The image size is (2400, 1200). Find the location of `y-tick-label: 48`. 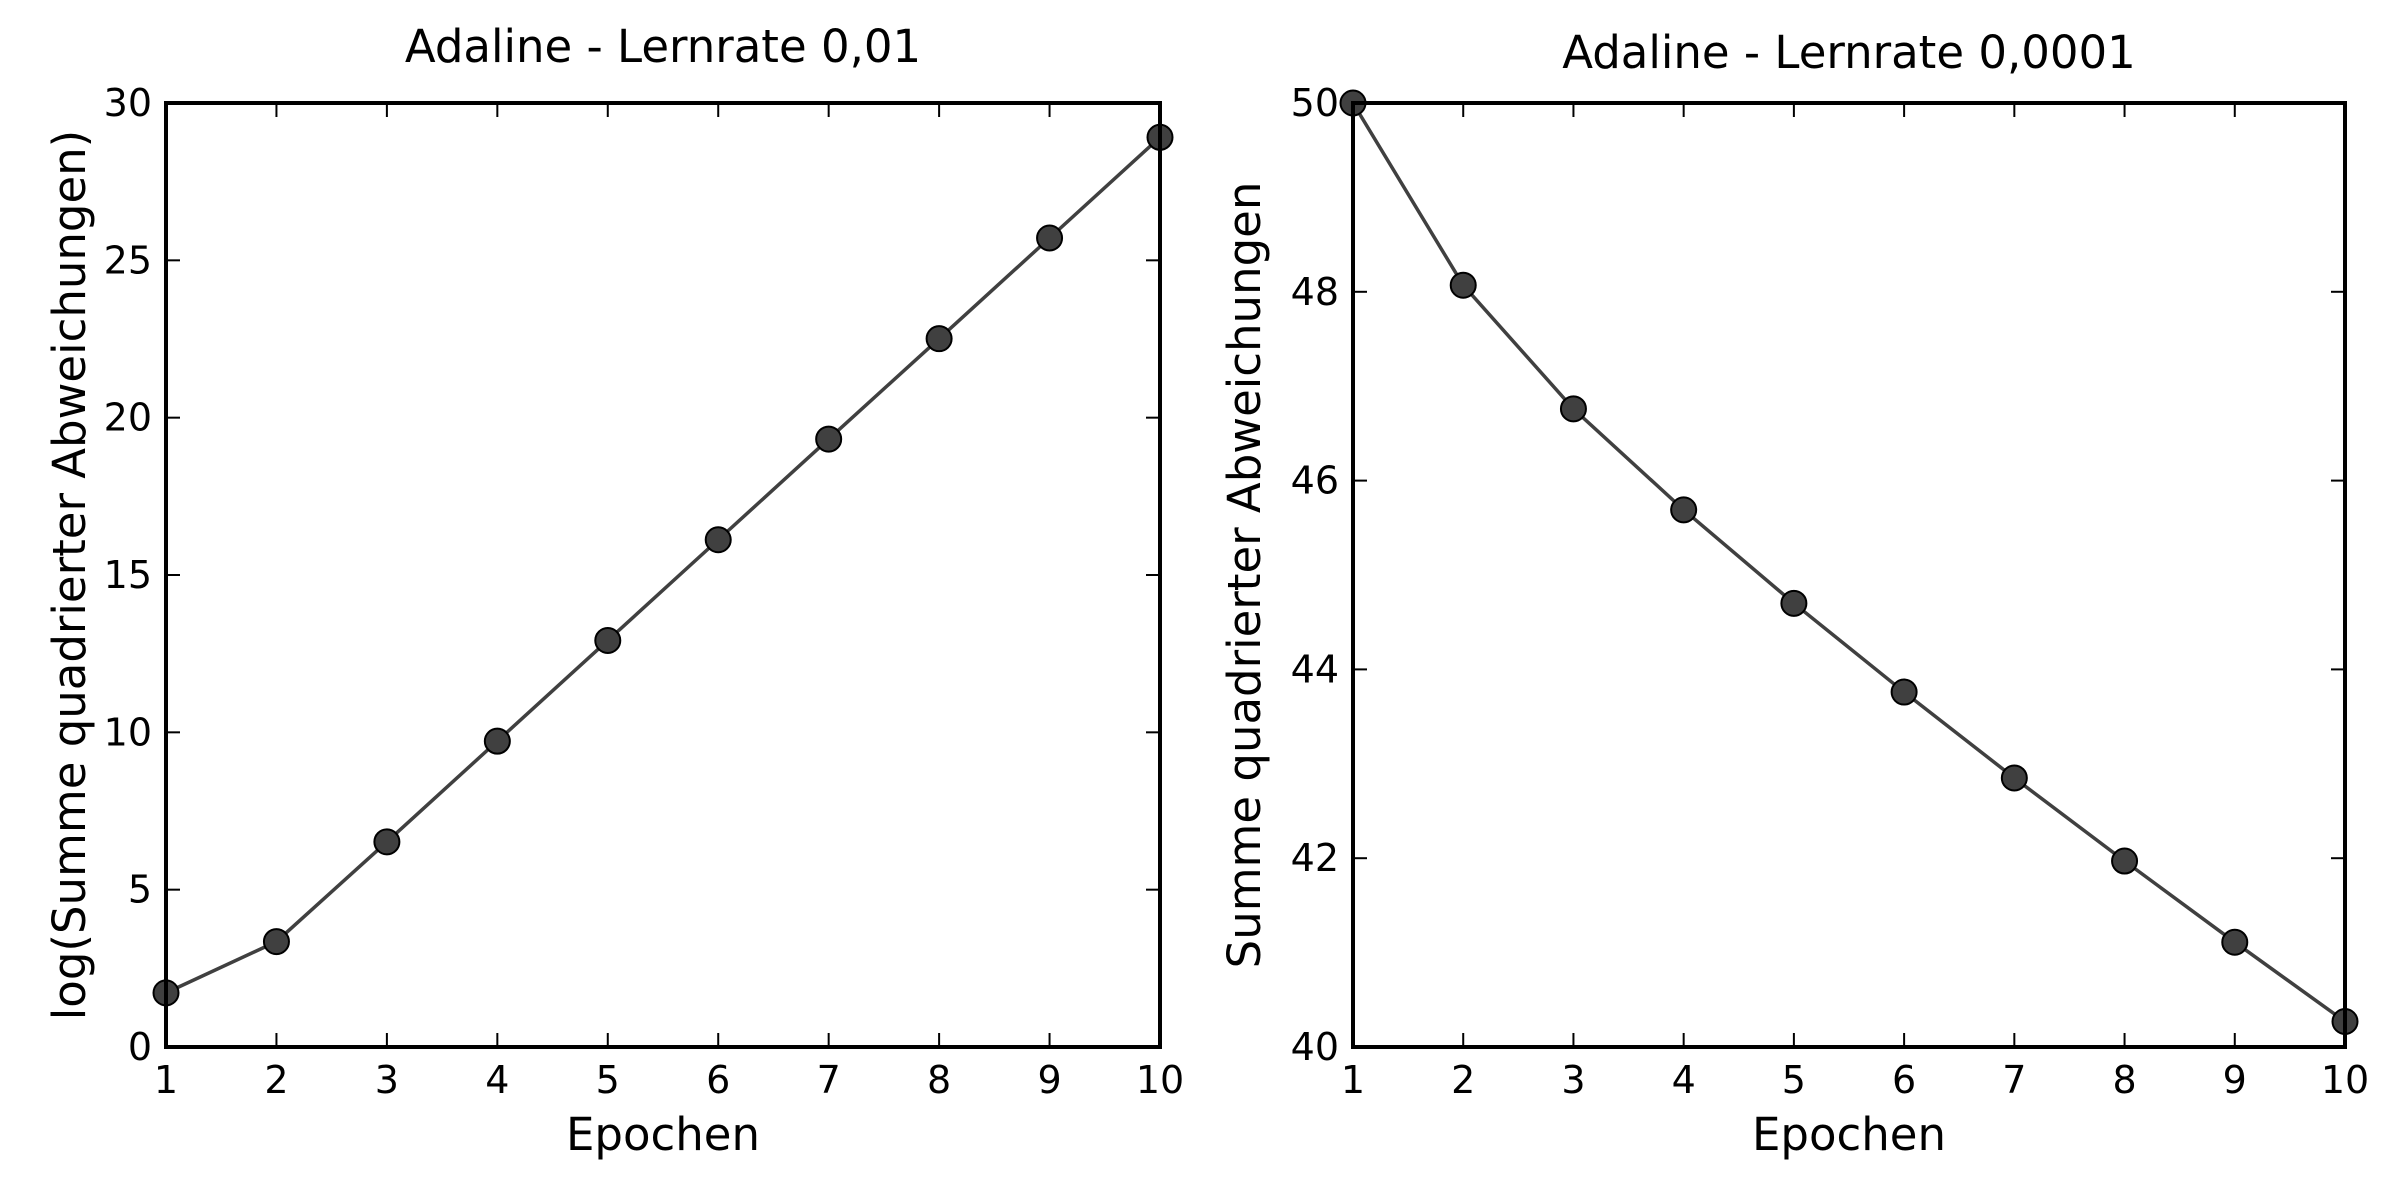

y-tick-label: 48 is located at coordinates (1315, 292).